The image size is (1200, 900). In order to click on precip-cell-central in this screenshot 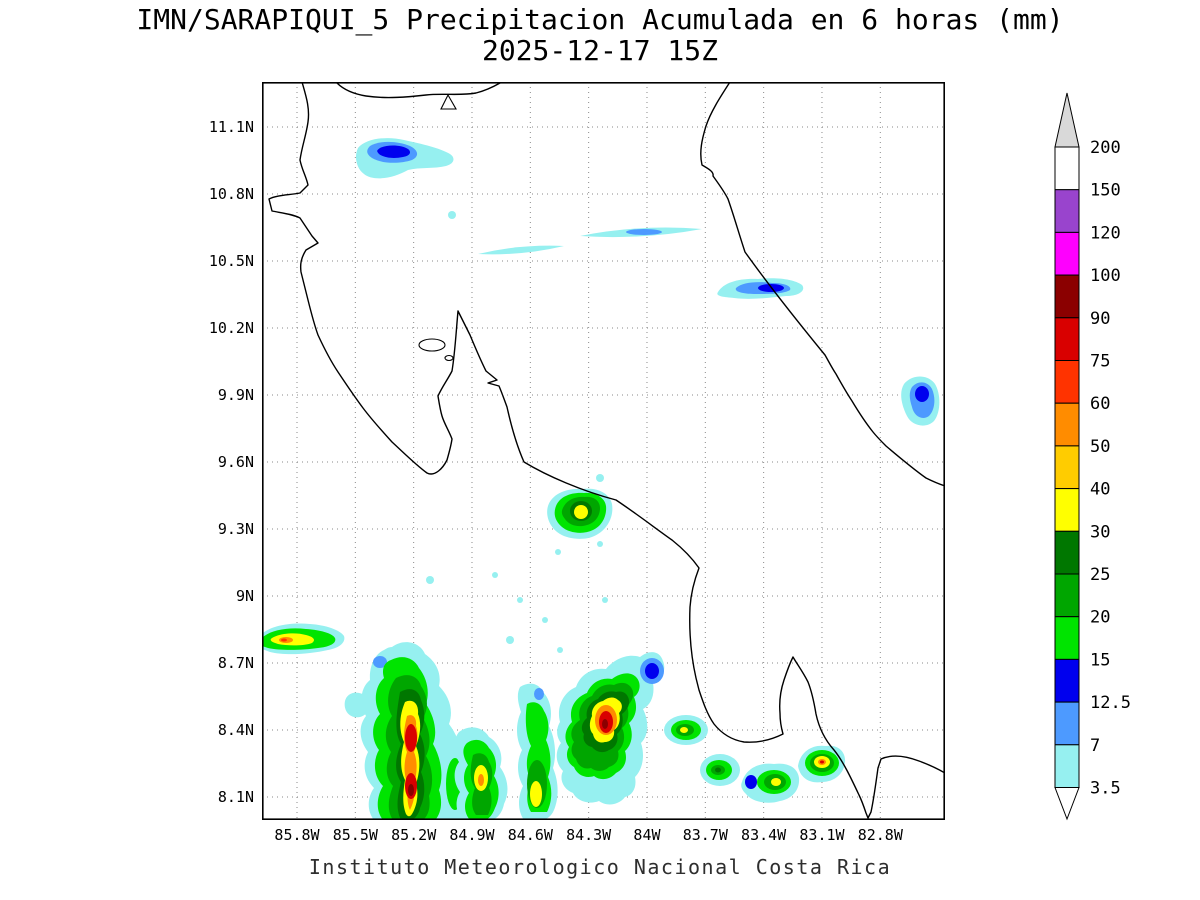, I will do `click(580, 514)`.